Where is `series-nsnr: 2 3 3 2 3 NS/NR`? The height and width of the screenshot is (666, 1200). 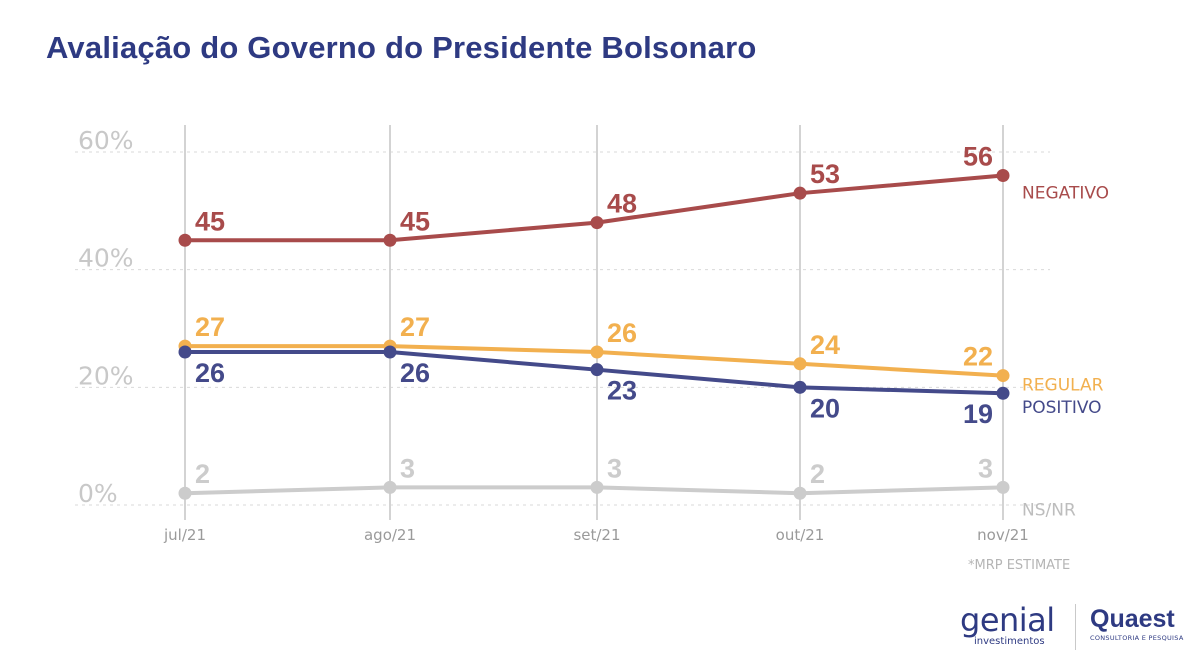 series-nsnr: 2 3 3 2 3 NS/NR is located at coordinates (627, 486).